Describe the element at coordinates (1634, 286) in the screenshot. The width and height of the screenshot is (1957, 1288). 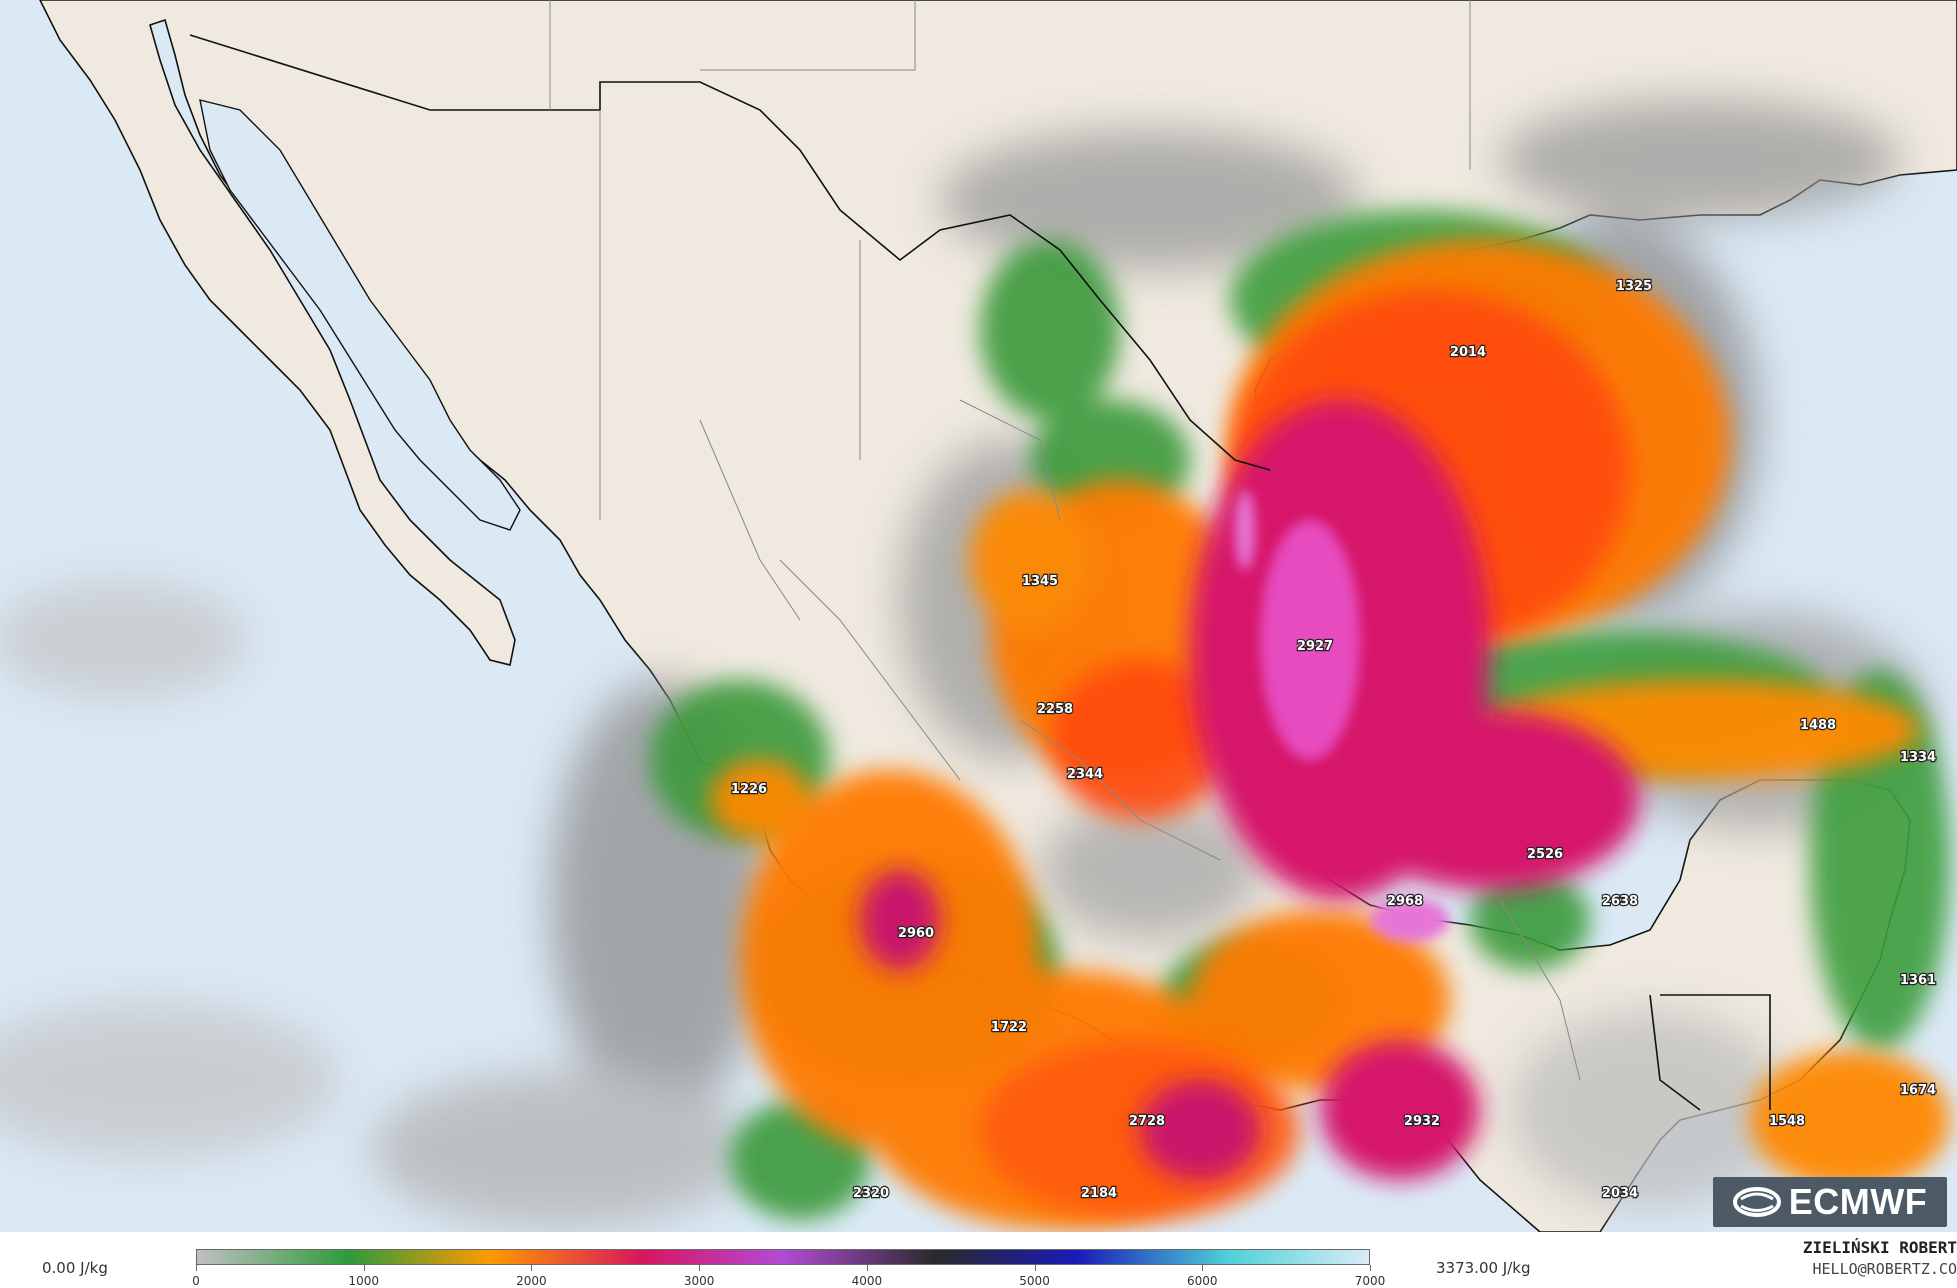
I see `value-label: 1325` at that location.